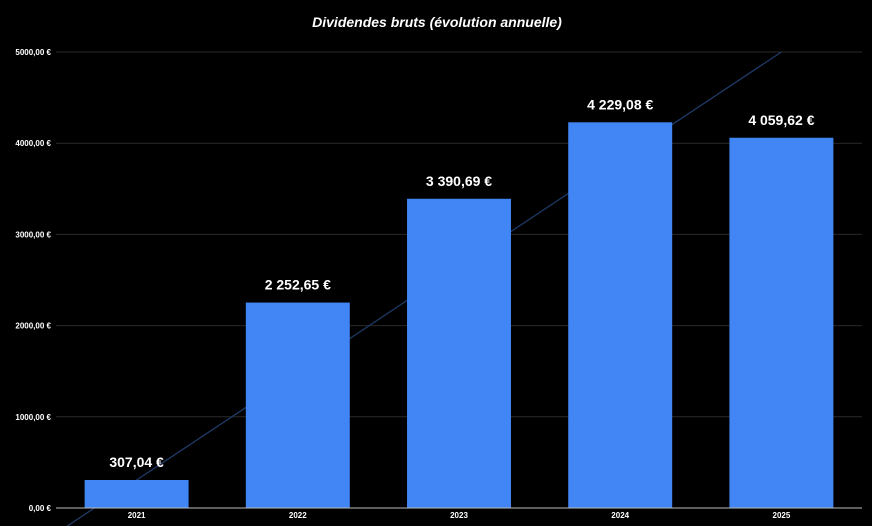 The height and width of the screenshot is (526, 872). What do you see at coordinates (437, 22) in the screenshot?
I see `chart-title: Dividendes bruts (évolution annuelle)` at bounding box center [437, 22].